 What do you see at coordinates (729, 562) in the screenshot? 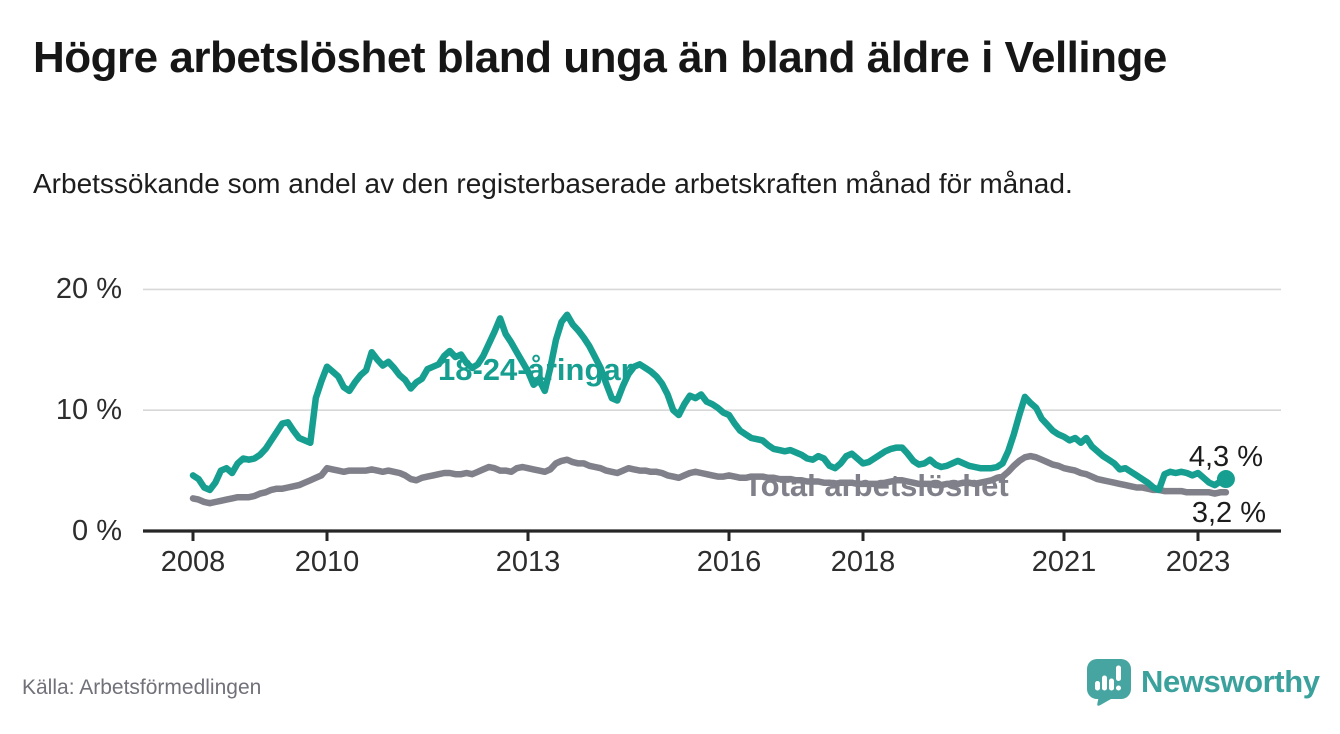
I see `x-tick-label: 2016` at bounding box center [729, 562].